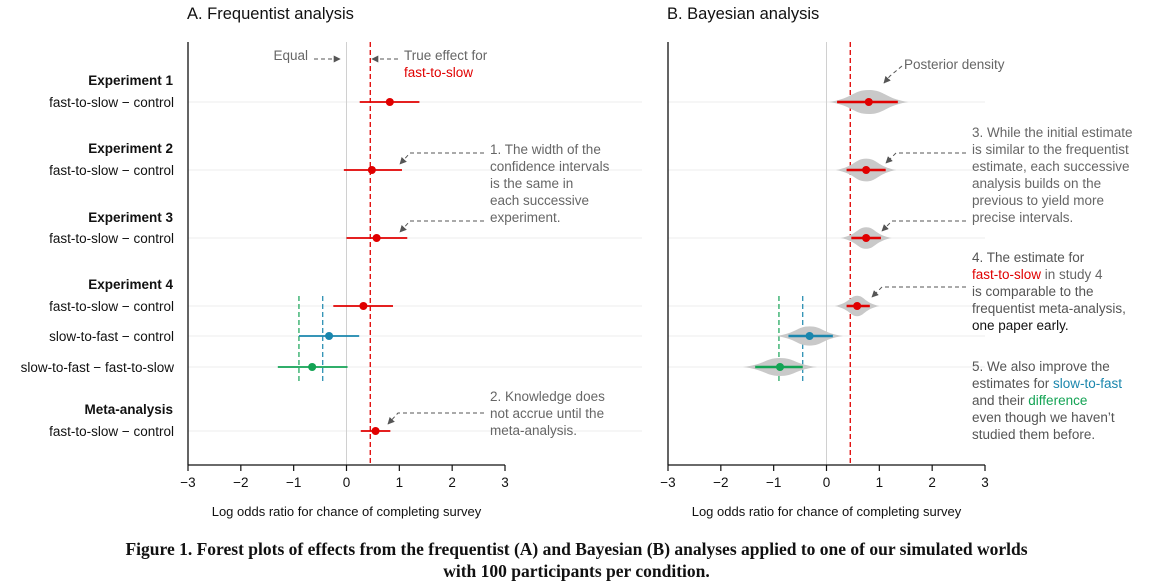 The image size is (1153, 586). I want to click on annotation-note: estimates for slow-to-fast, so click(1047, 383).